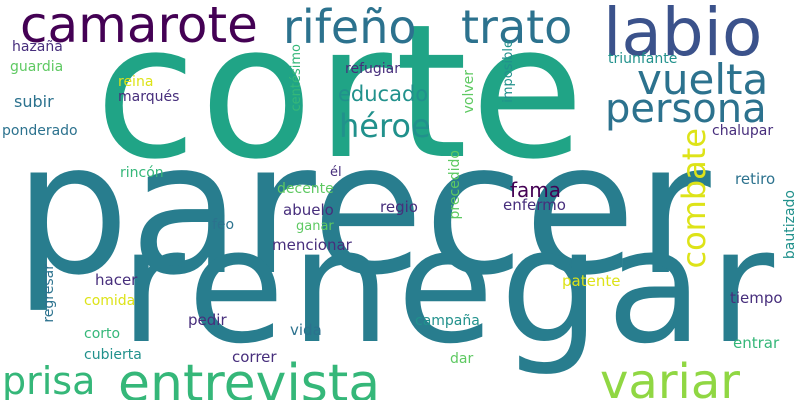  Describe the element at coordinates (536, 190) in the screenshot. I see `word-fama: fama` at that location.